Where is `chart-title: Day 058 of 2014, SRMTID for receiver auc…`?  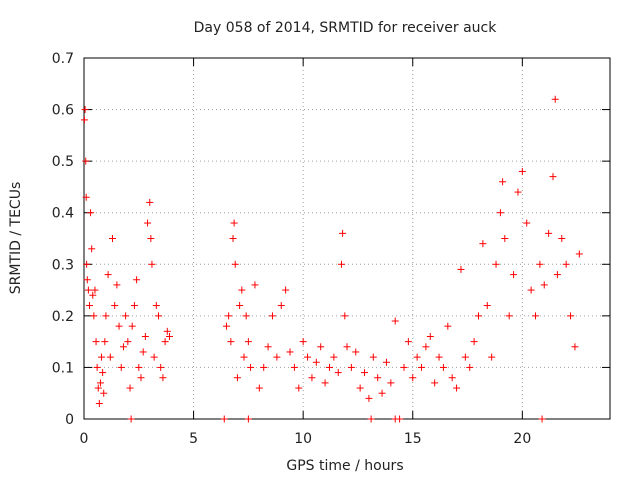
chart-title: Day 058 of 2014, SRMTID for receiver auc… is located at coordinates (346, 28).